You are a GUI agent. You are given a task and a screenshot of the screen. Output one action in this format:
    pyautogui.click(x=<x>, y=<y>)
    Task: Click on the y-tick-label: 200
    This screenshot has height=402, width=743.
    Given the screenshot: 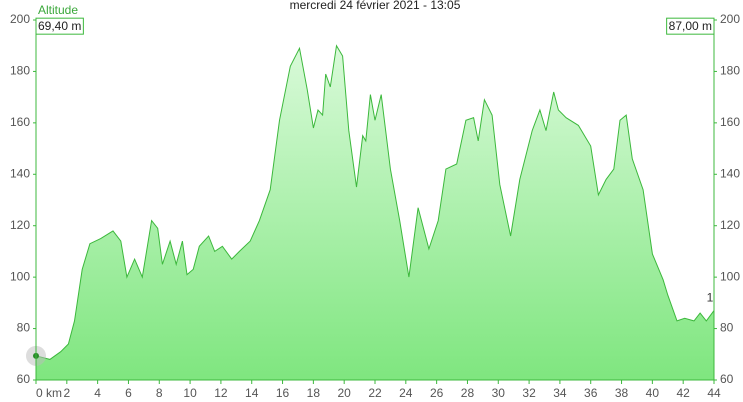 What is the action you would take?
    pyautogui.click(x=20, y=19)
    